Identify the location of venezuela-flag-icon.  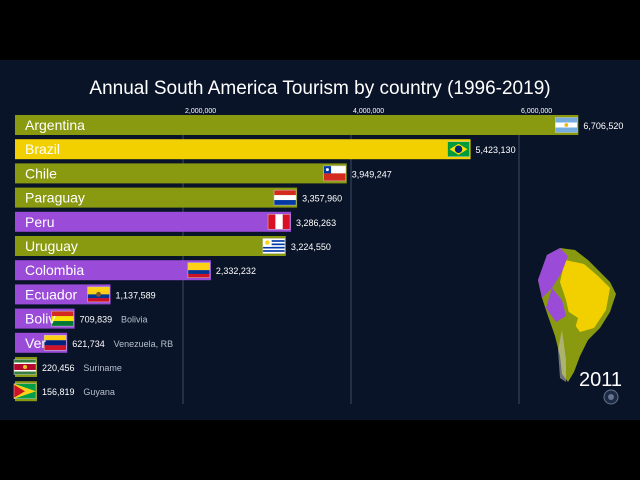
(55, 343).